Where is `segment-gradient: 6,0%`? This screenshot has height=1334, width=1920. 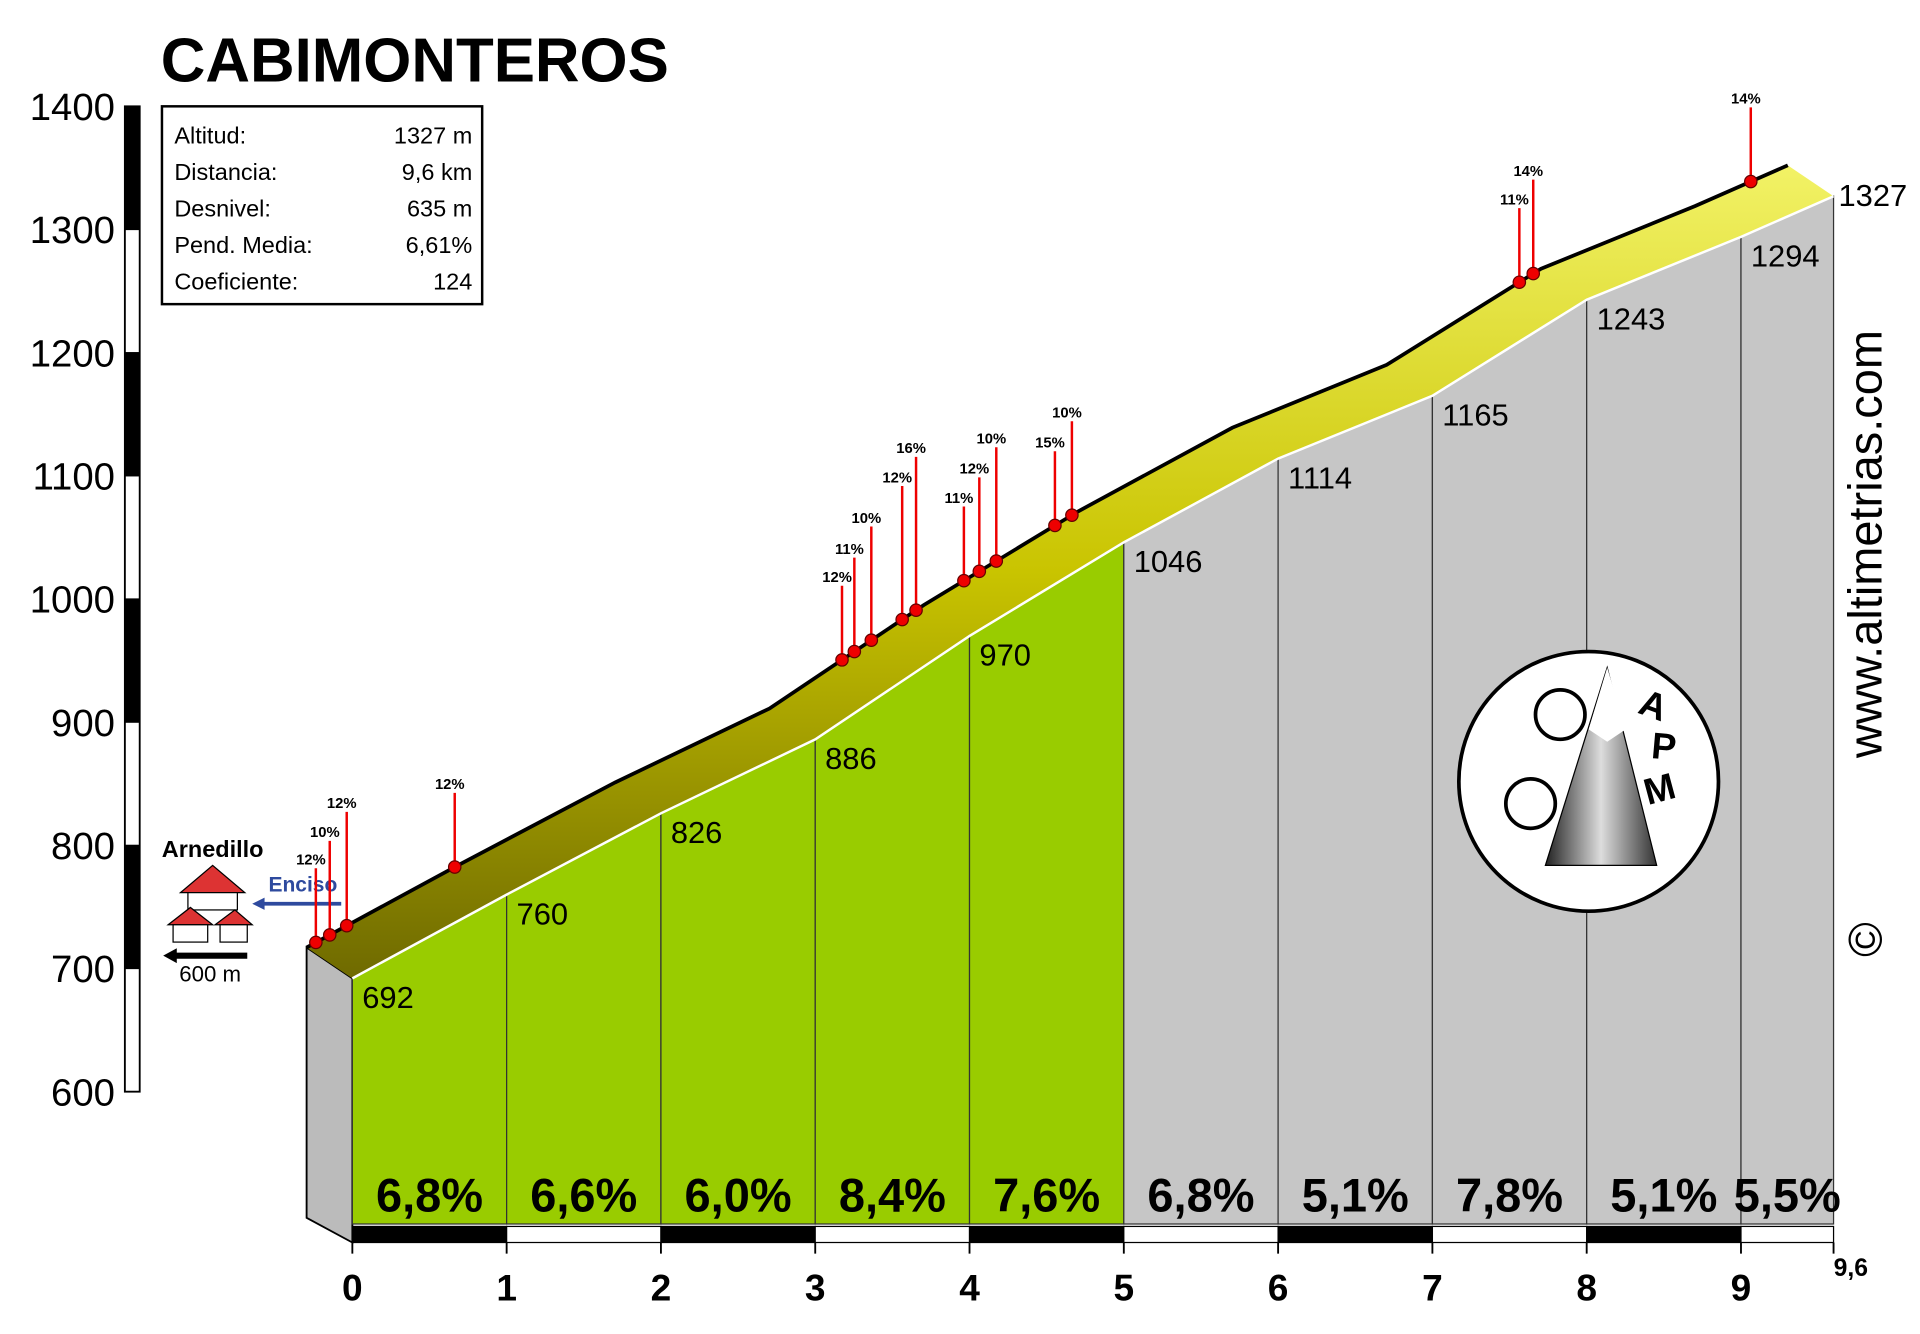
segment-gradient: 6,0% is located at coordinates (738, 1195).